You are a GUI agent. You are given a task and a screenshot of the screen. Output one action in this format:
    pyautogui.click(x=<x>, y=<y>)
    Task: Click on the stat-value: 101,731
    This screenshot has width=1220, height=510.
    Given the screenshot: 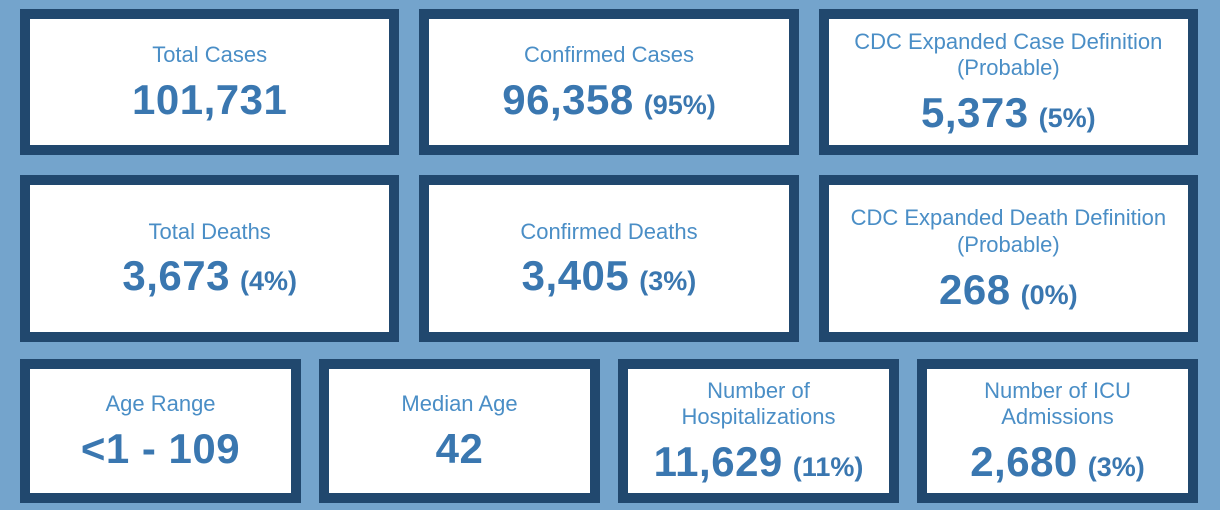 What is the action you would take?
    pyautogui.click(x=210, y=99)
    